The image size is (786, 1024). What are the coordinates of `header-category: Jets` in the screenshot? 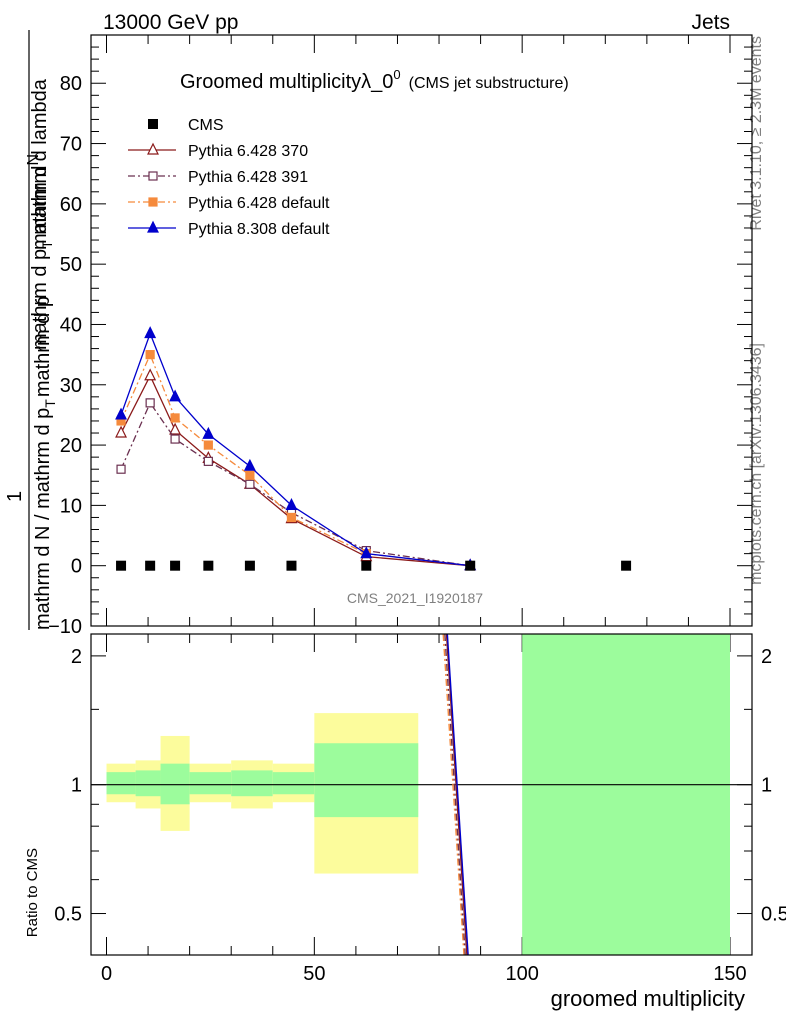 It's located at (710, 22).